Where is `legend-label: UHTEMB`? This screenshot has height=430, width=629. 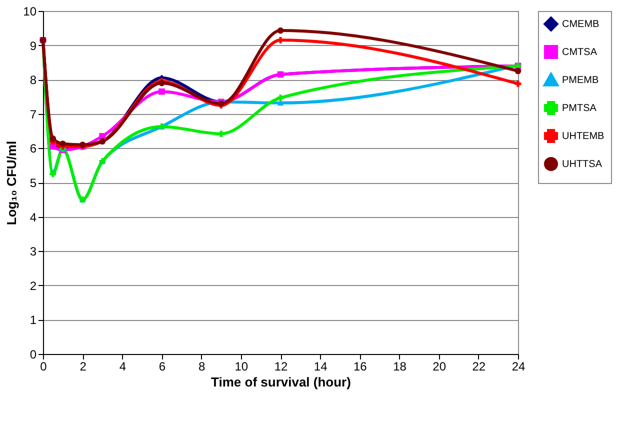 legend-label: UHTEMB is located at coordinates (583, 136).